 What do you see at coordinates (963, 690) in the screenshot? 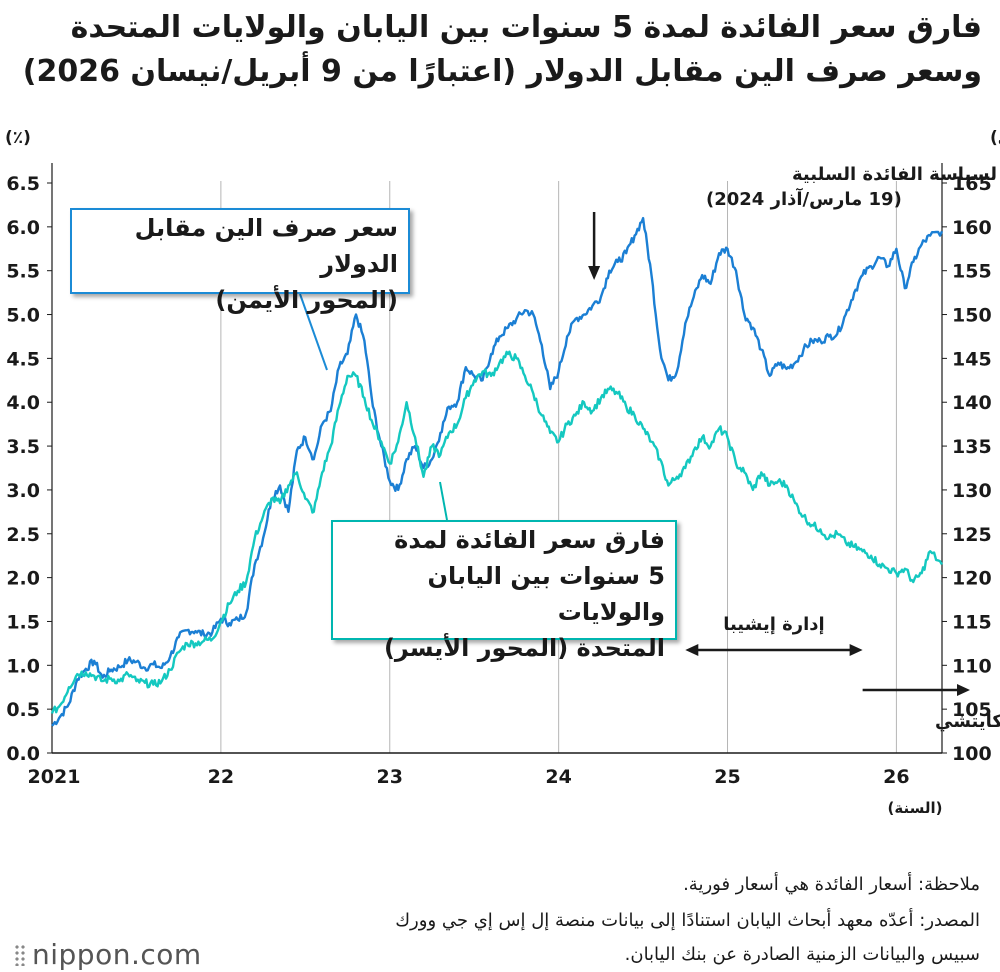
I see `takaichi-arrow-head` at bounding box center [963, 690].